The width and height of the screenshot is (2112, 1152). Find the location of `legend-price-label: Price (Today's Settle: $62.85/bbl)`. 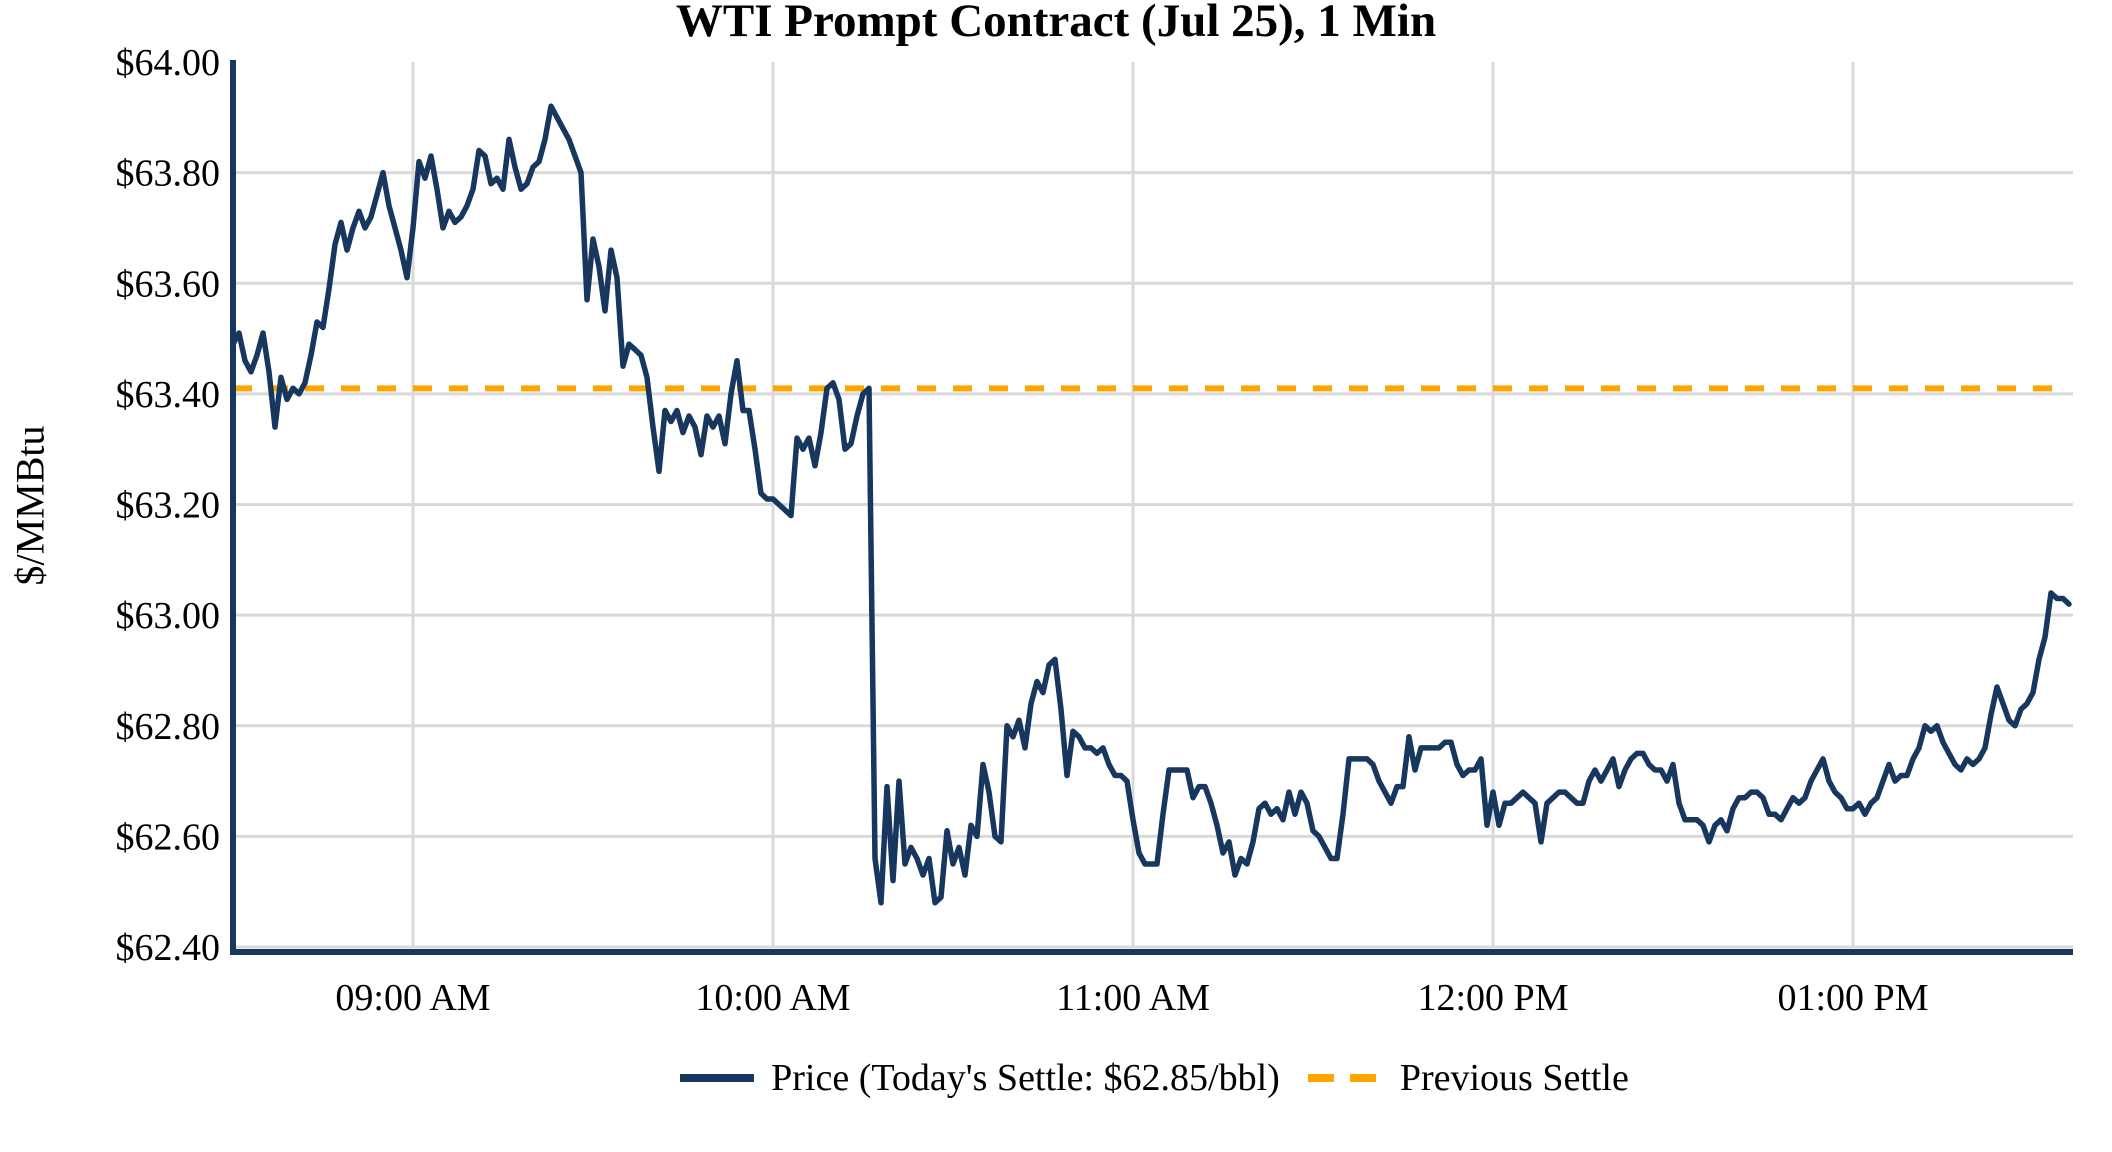

legend-price-label: Price (Today's Settle: $62.85/bbl) is located at coordinates (1025, 1078).